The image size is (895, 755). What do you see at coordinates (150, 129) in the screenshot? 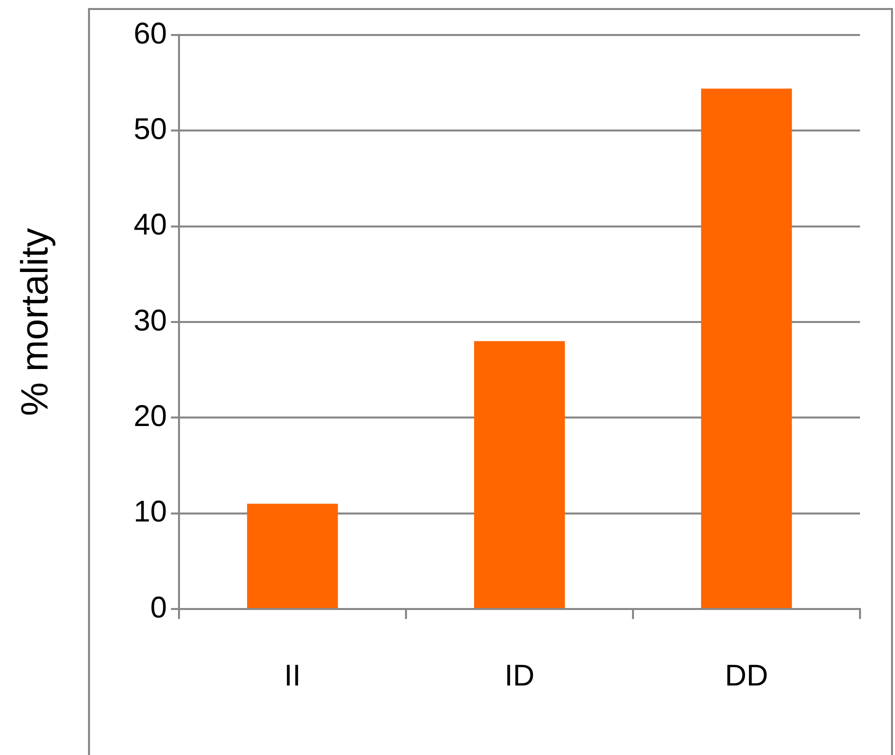
I see `y-tick-label: 50` at bounding box center [150, 129].